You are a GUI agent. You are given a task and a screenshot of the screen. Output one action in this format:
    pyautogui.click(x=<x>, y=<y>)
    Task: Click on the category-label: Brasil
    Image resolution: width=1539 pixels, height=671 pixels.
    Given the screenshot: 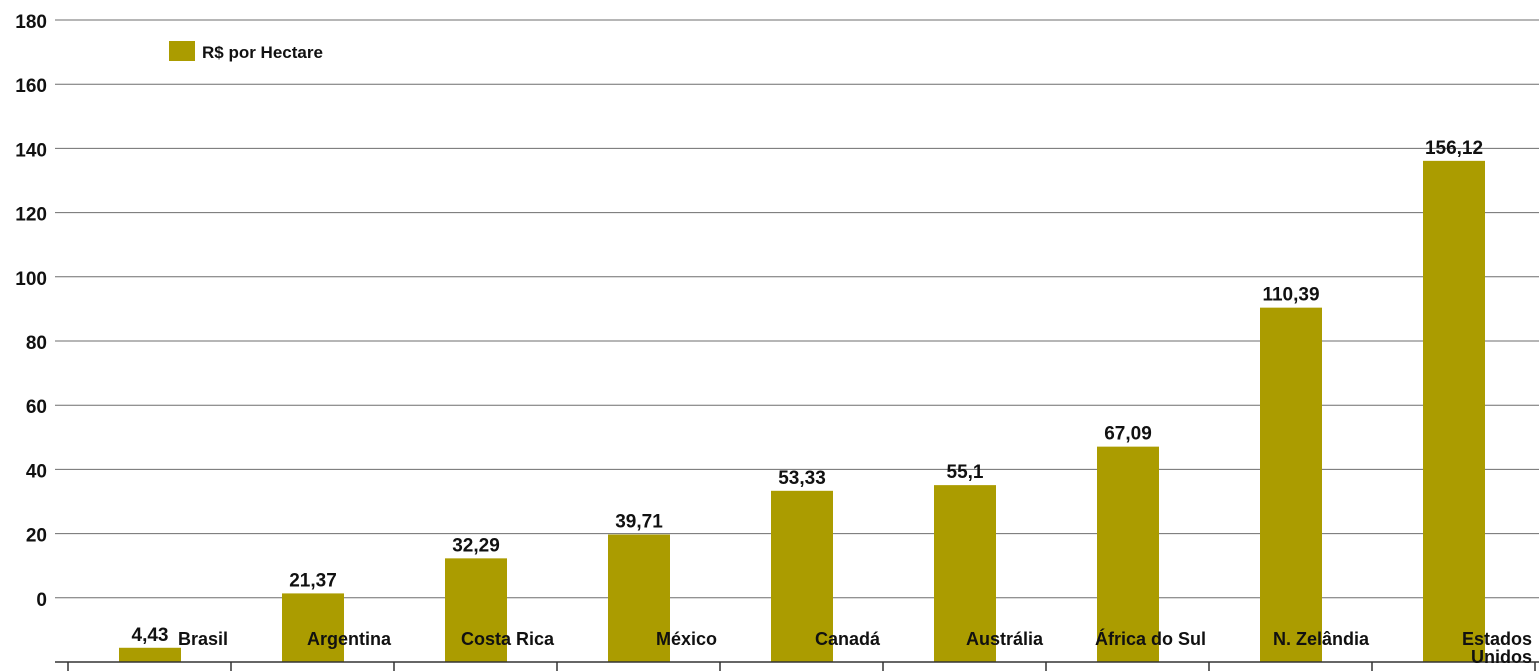 What is the action you would take?
    pyautogui.click(x=203, y=639)
    